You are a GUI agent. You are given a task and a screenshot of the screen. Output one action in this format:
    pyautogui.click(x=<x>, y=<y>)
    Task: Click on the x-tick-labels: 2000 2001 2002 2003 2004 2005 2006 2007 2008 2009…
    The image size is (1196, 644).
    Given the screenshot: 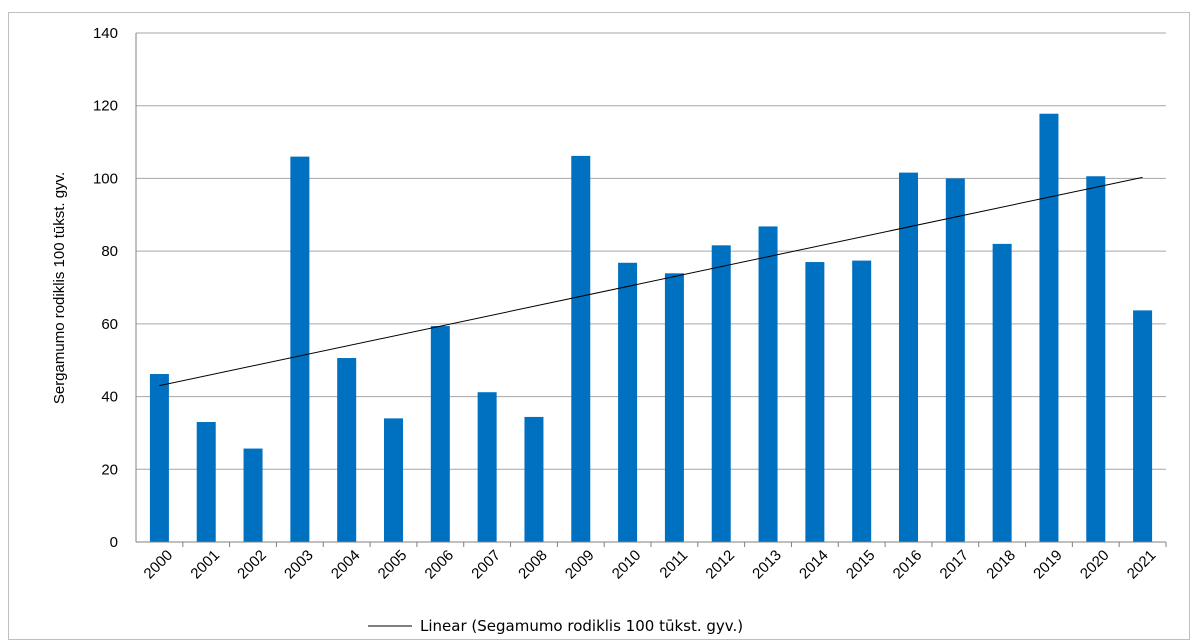 What is the action you would take?
    pyautogui.click(x=650, y=565)
    